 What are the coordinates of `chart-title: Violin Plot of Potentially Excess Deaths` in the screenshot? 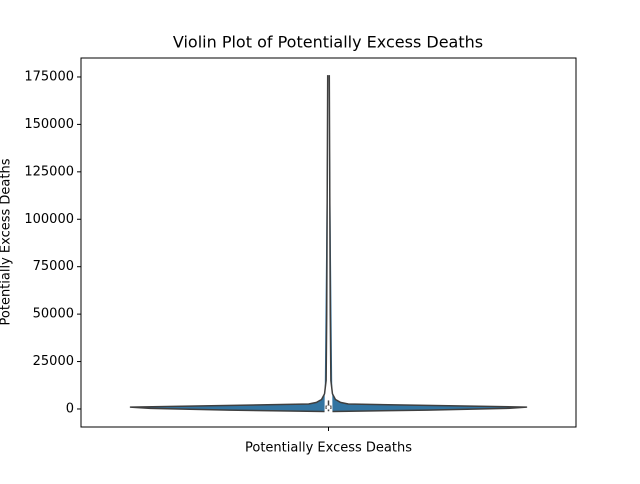 It's located at (328, 42).